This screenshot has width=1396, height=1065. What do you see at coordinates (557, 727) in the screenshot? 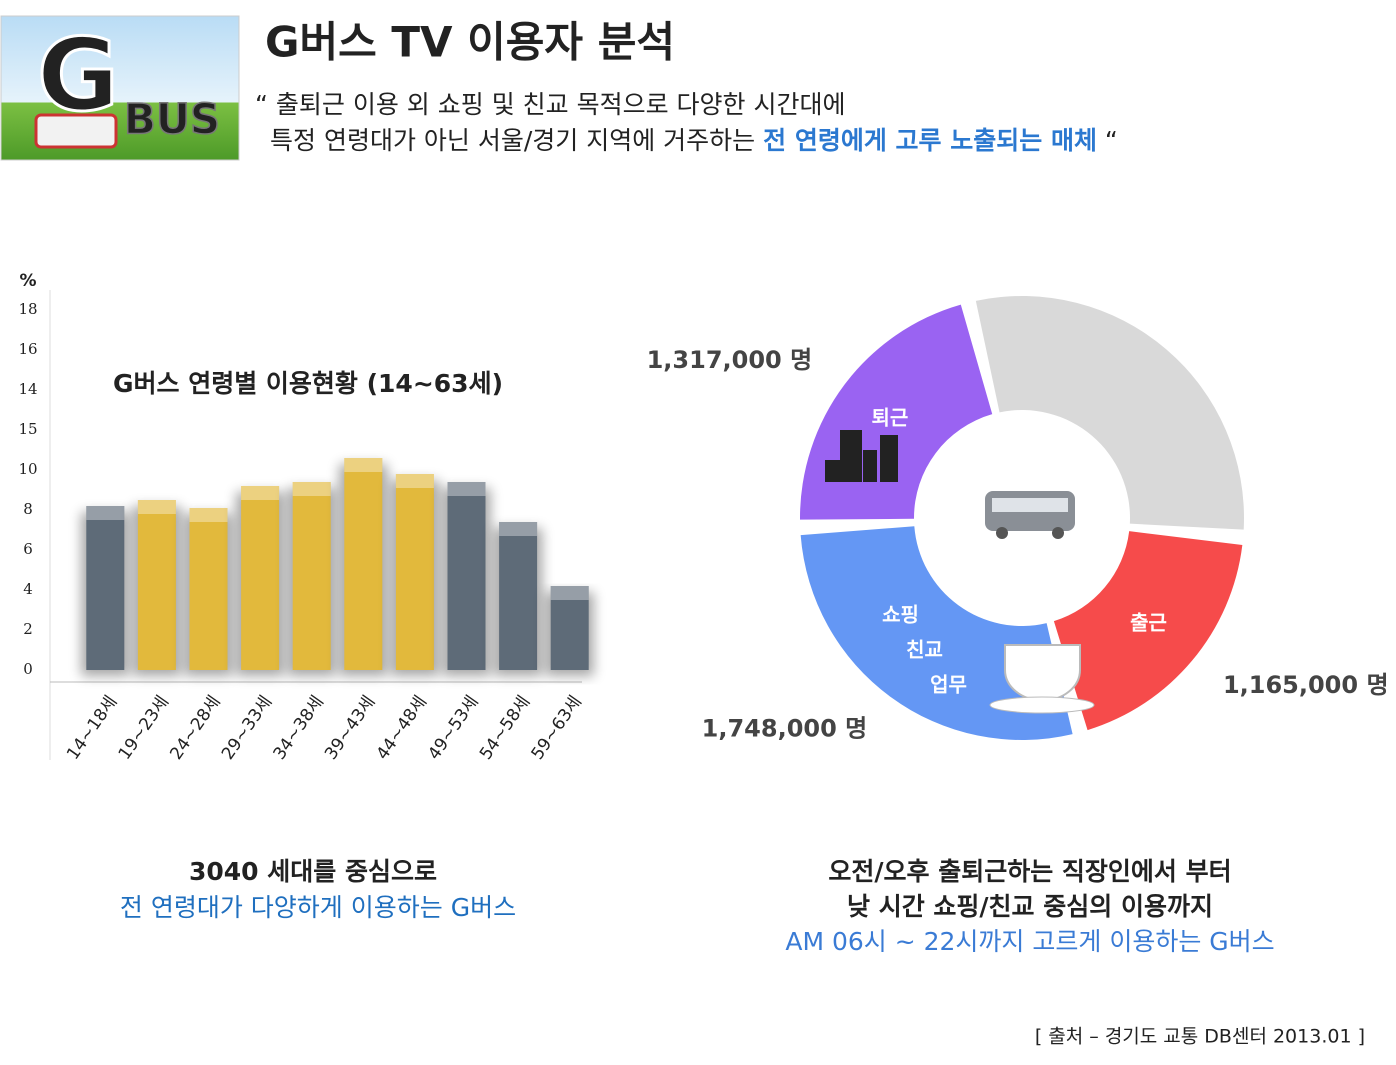
I see `x-tick-label: 59~63세` at bounding box center [557, 727].